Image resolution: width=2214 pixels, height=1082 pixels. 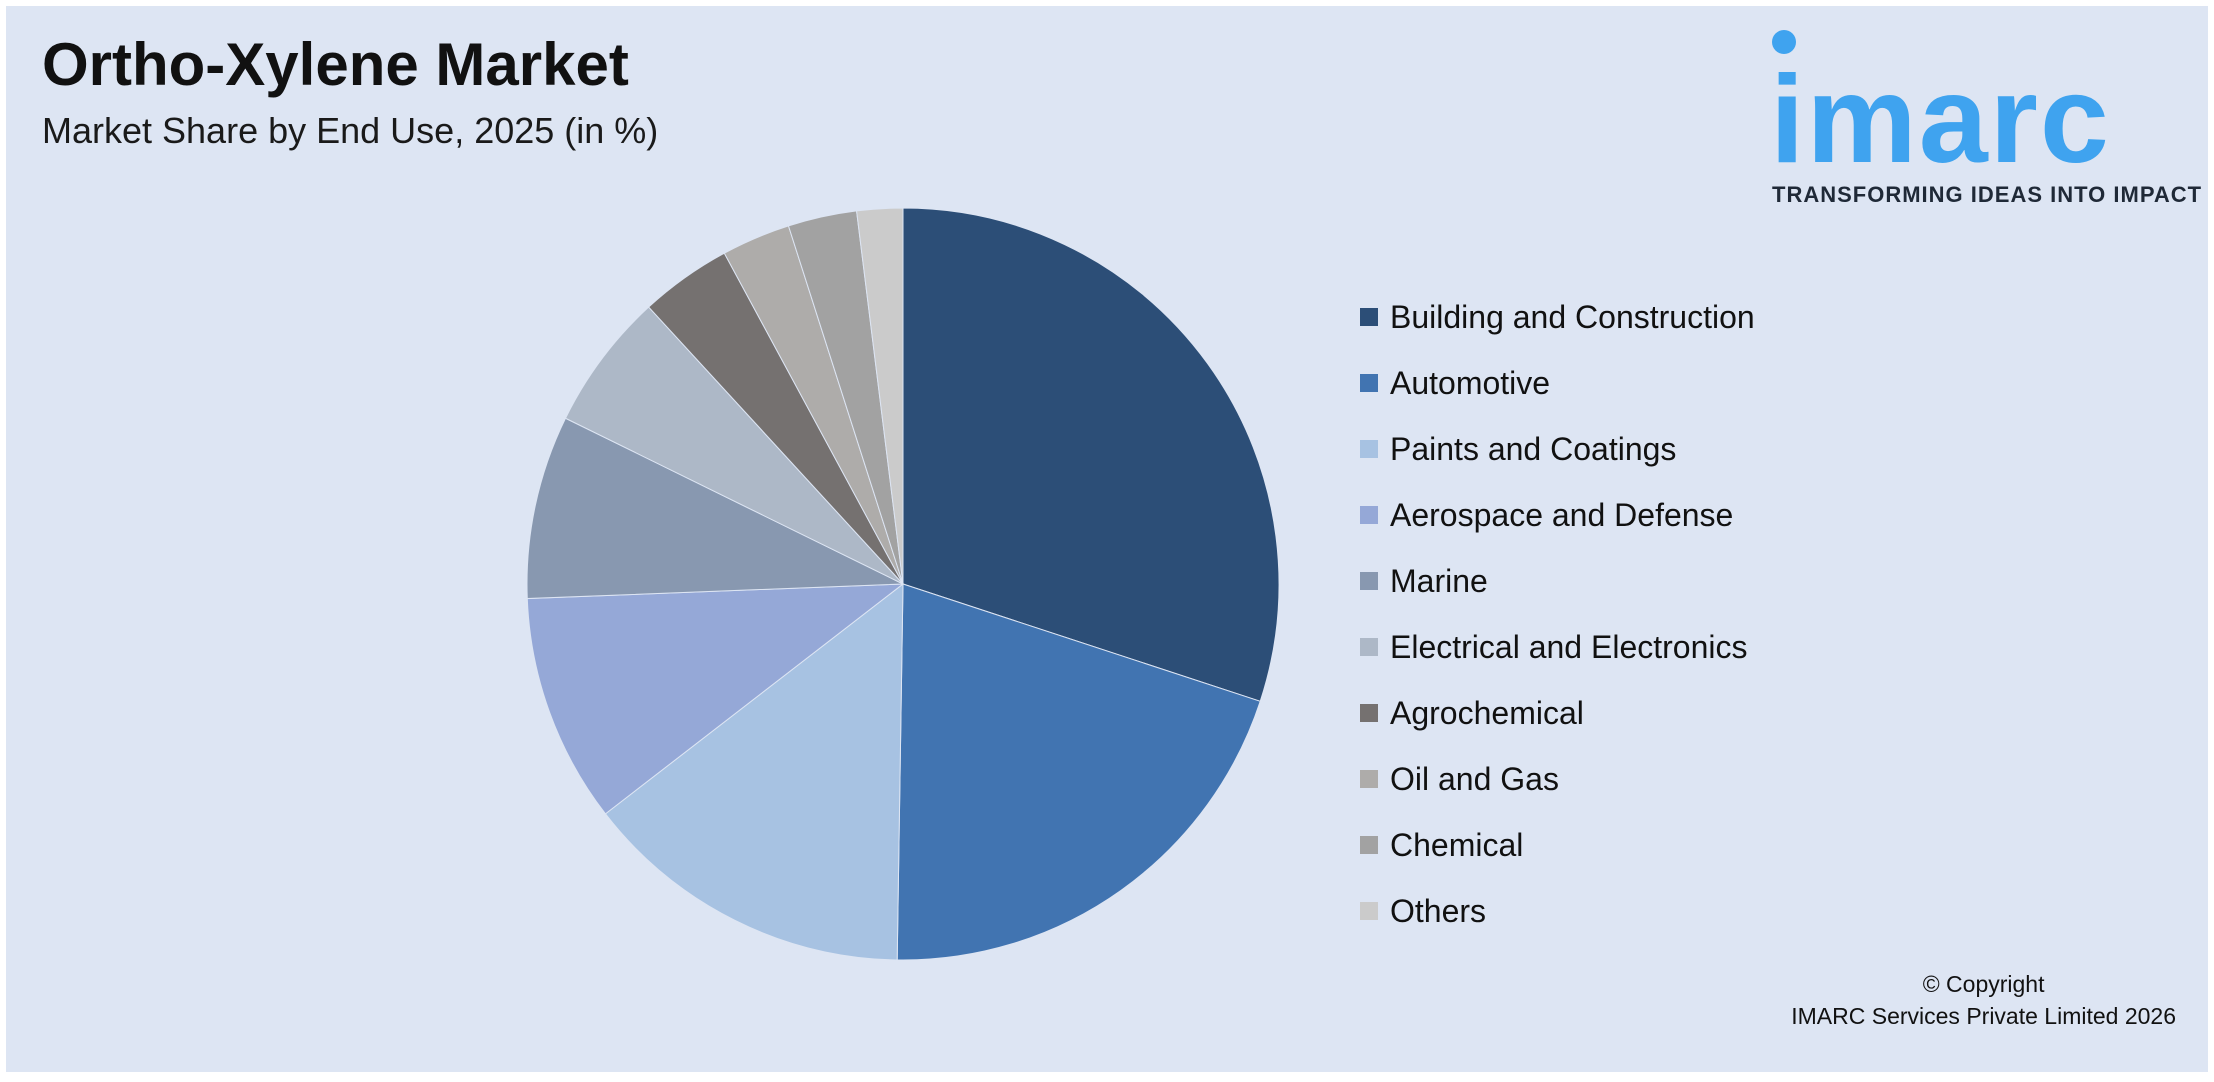 I want to click on legend-item-others: Others, so click(x=1557, y=911).